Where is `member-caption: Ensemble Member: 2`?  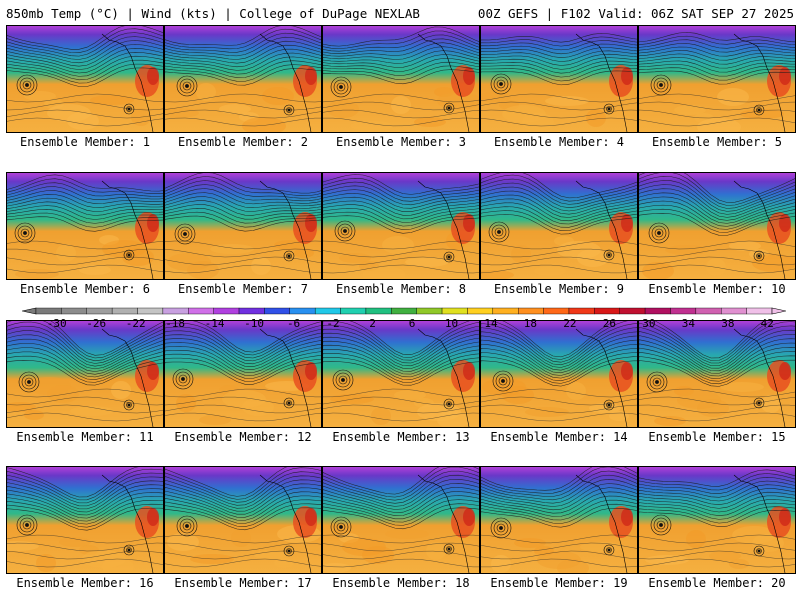 member-caption: Ensemble Member: 2 is located at coordinates (243, 142).